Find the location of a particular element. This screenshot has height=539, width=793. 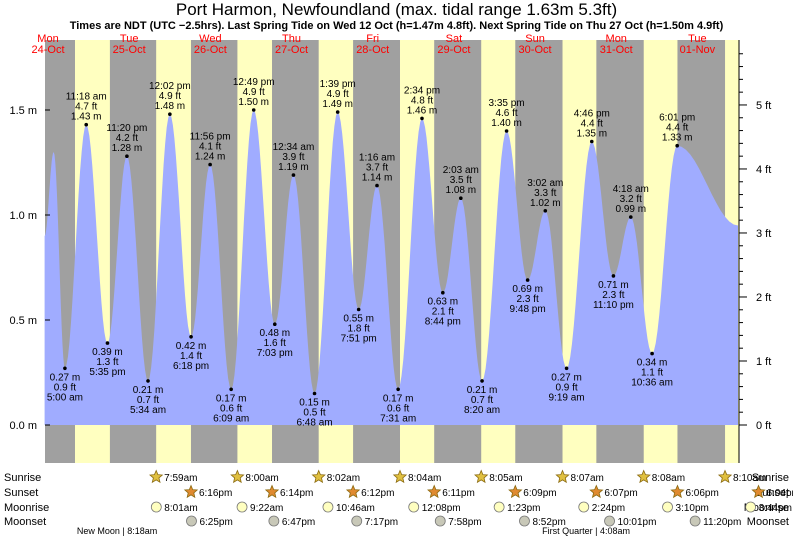

row-time-label: 3:10pm is located at coordinates (692, 508).